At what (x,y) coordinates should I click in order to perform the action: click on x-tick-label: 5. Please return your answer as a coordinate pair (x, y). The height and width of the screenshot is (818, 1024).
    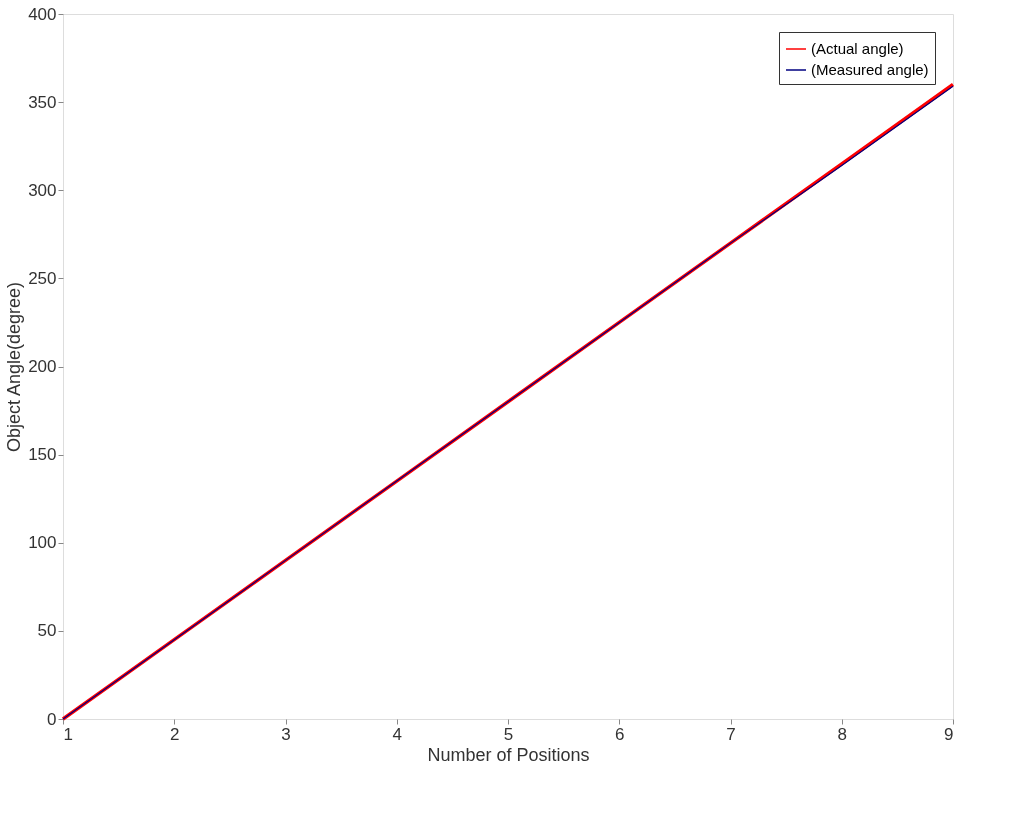
    Looking at the image, I should click on (508, 734).